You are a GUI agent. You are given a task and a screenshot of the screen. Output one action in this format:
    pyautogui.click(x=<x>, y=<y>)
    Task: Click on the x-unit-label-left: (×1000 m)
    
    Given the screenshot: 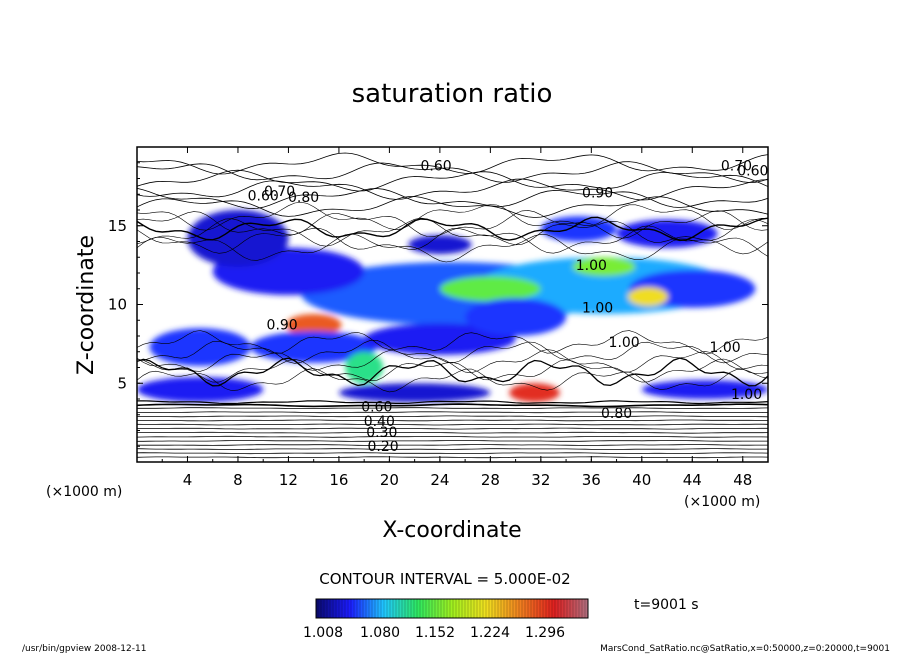 What is the action you would take?
    pyautogui.click(x=84, y=492)
    